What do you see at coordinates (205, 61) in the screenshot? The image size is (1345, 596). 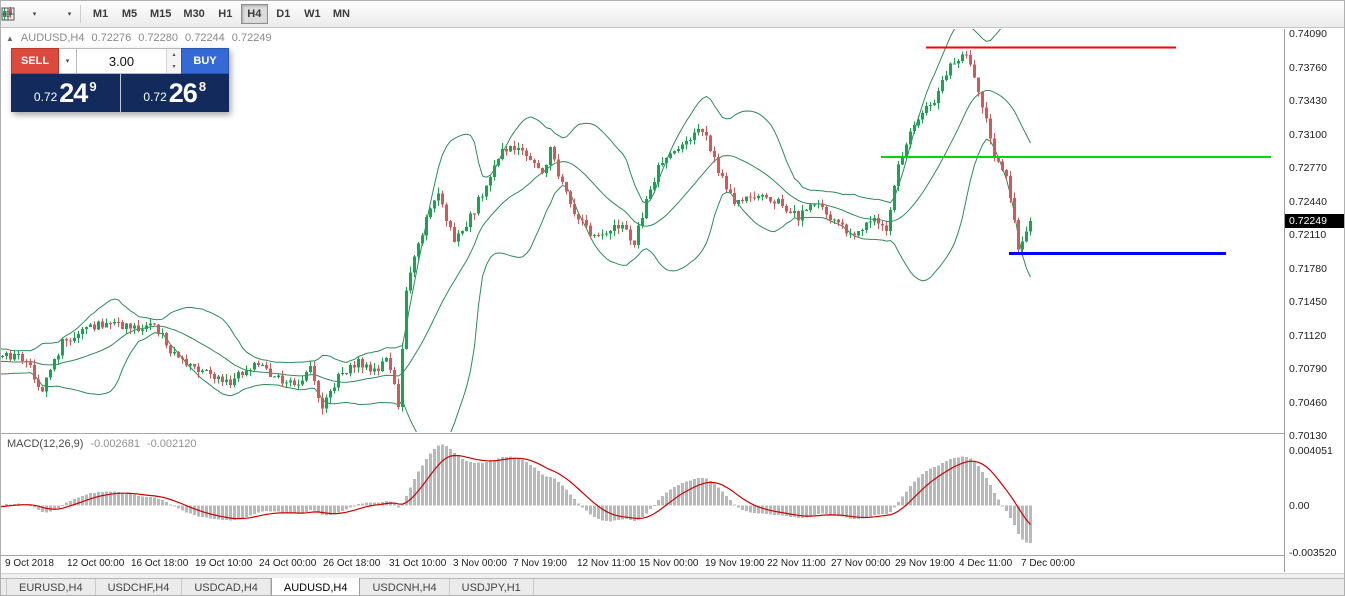 I see `buy-button: BUY` at bounding box center [205, 61].